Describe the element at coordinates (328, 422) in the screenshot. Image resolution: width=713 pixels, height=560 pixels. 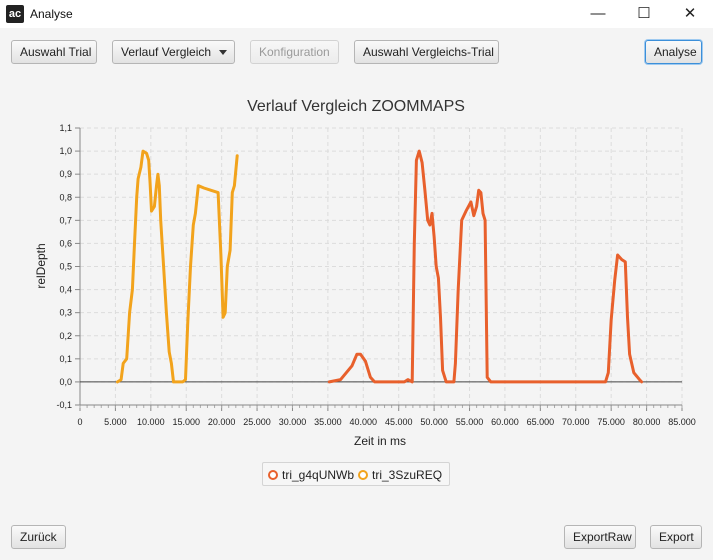
I see `x-tick-label: 35.000` at that location.